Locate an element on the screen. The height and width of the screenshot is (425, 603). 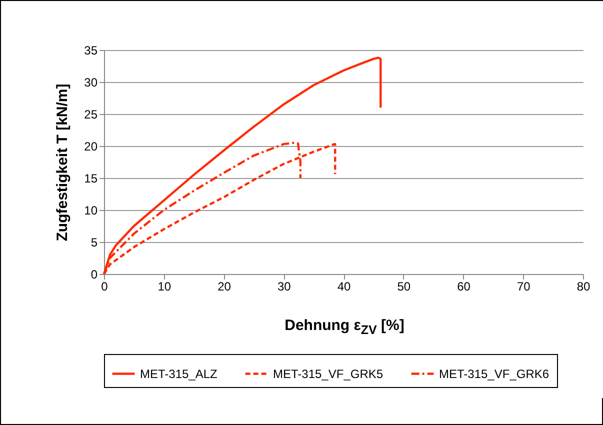
y-tick-label: 25 is located at coordinates (91, 115).